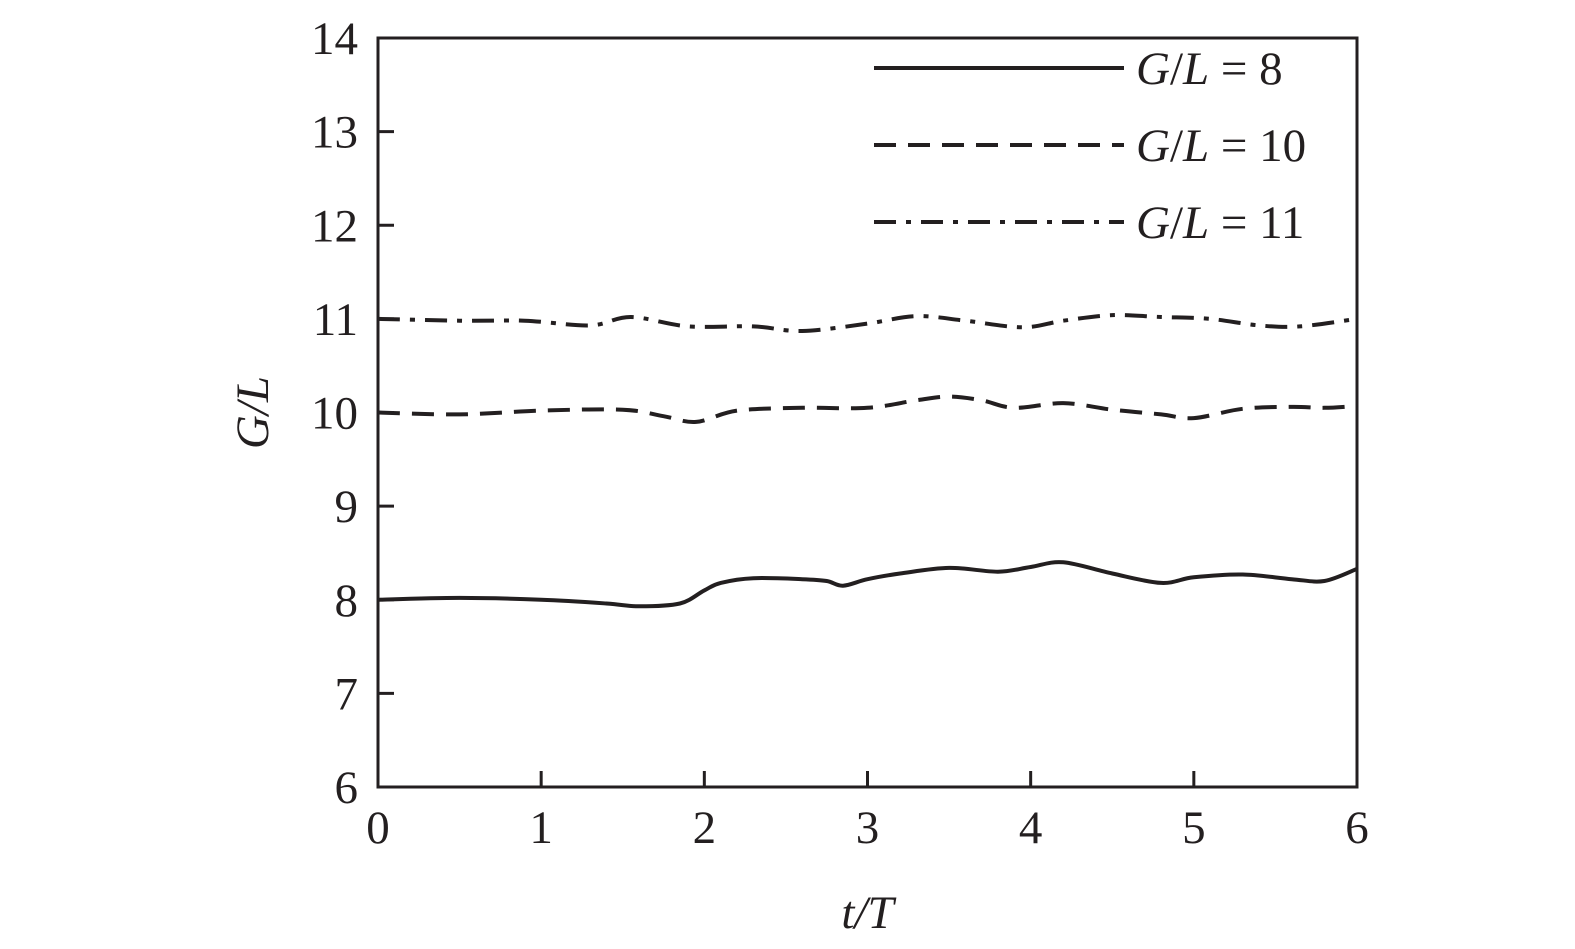 The image size is (1575, 949). Describe the element at coordinates (334, 226) in the screenshot. I see `y-tick-label-6: 12` at that location.